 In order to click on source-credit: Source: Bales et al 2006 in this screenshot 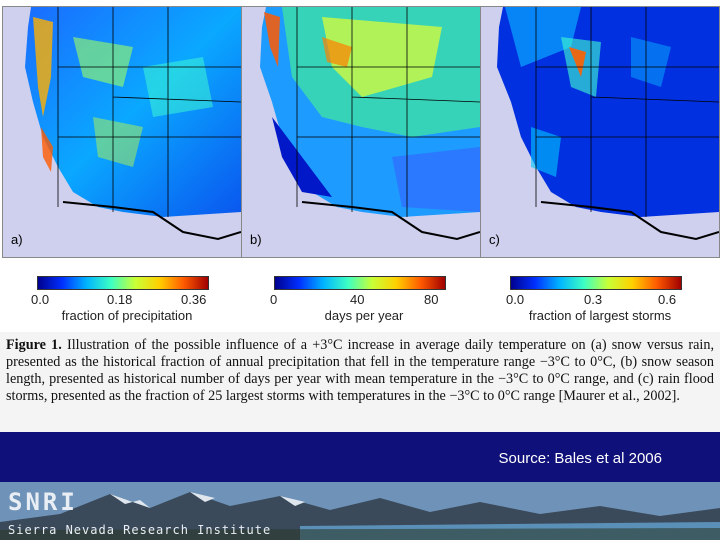, I will do `click(580, 458)`.